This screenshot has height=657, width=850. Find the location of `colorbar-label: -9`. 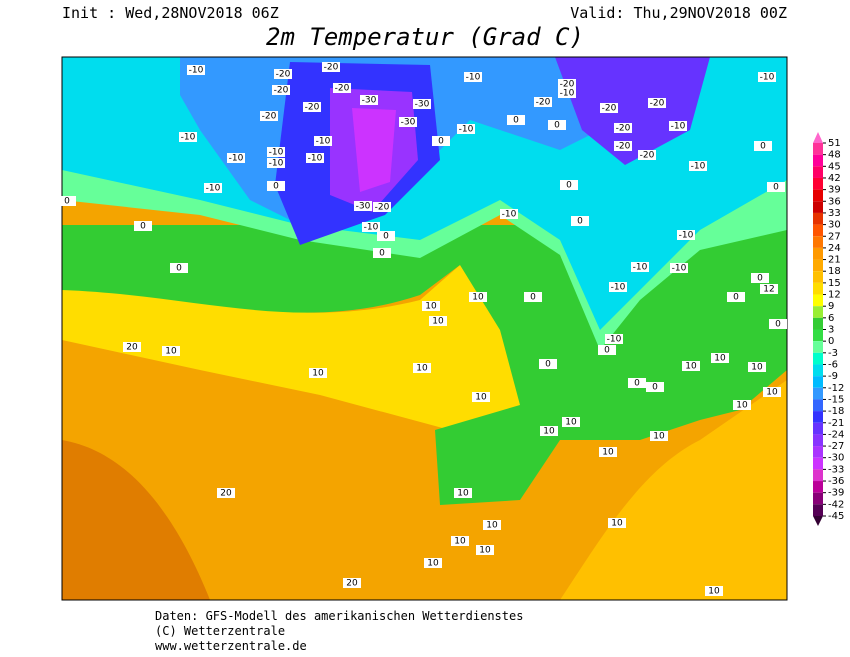

colorbar-label: -9 is located at coordinates (833, 376).